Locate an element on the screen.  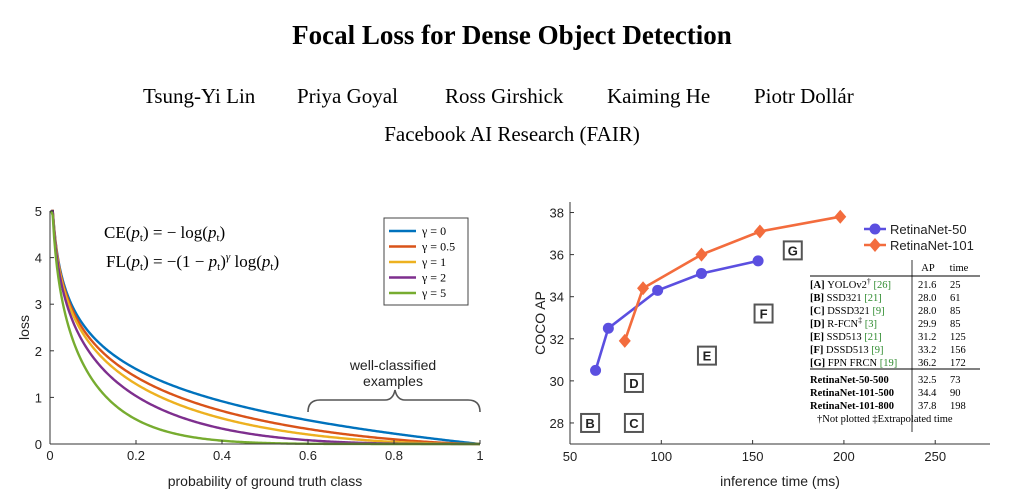
y-tick-label: 30 is located at coordinates (557, 381).